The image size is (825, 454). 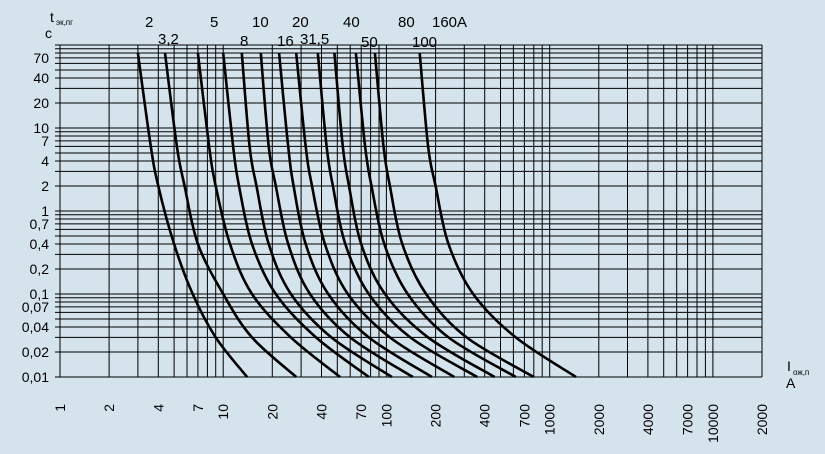 I want to click on y-tick-label: 0,2, so click(x=40, y=269).